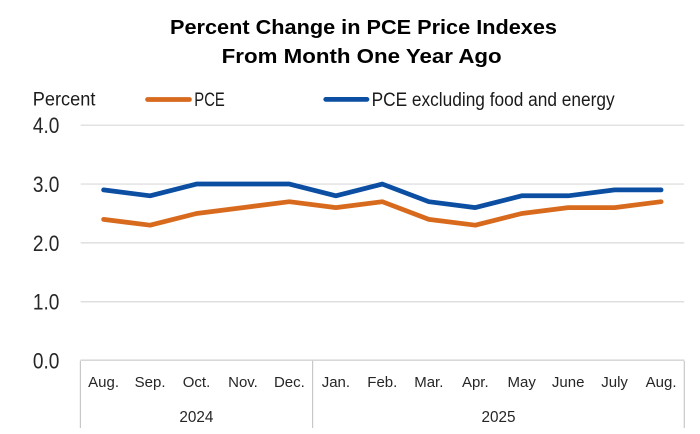 This screenshot has width=700, height=434. What do you see at coordinates (46, 243) in the screenshot?
I see `svg-text: 2.0` at bounding box center [46, 243].